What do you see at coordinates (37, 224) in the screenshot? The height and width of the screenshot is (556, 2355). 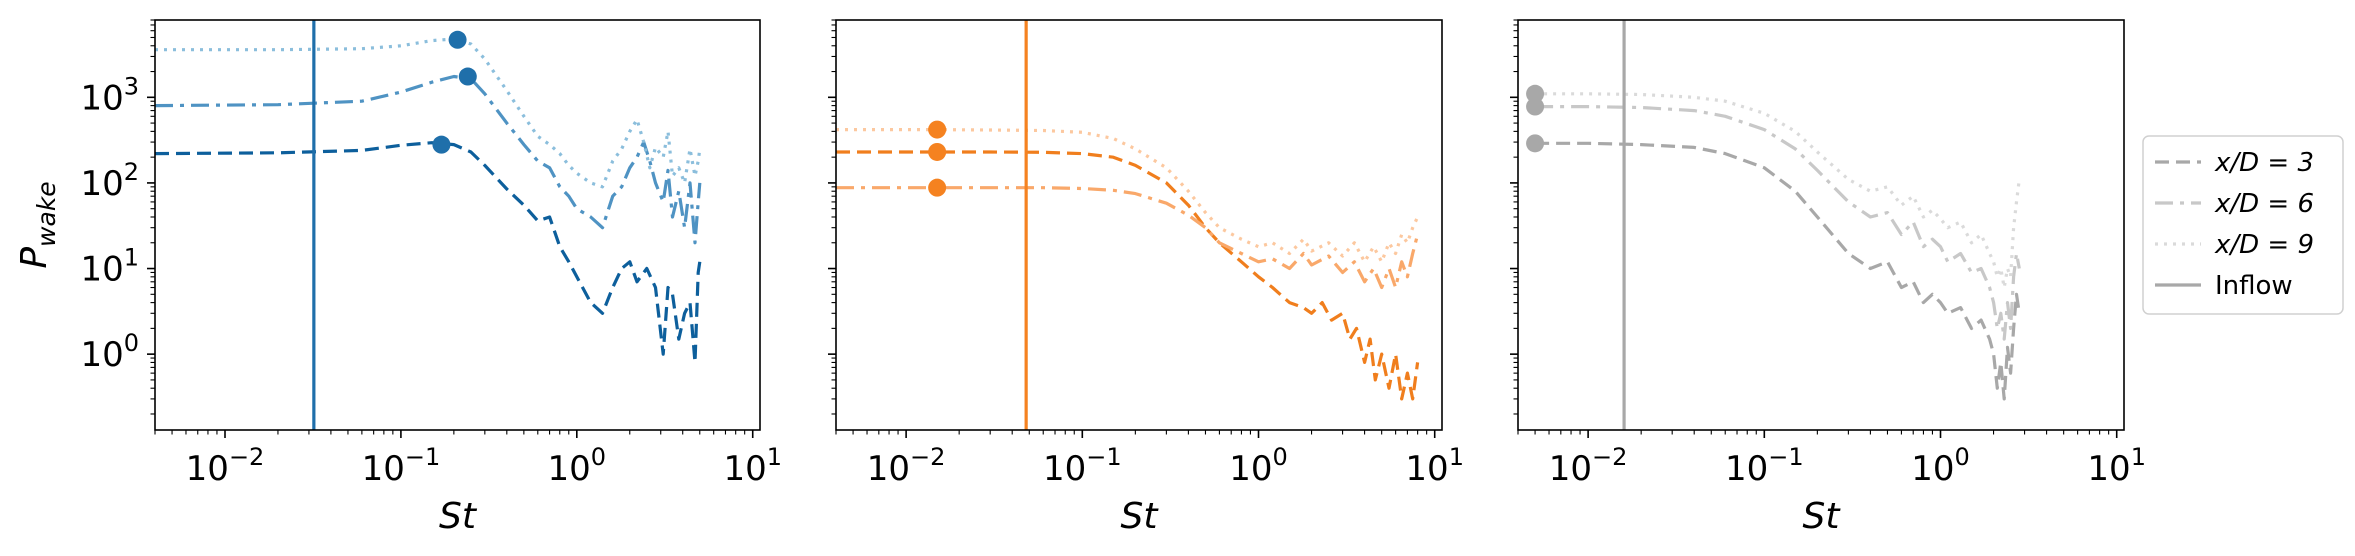 I see `y-axis-title: Pwake` at bounding box center [37, 224].